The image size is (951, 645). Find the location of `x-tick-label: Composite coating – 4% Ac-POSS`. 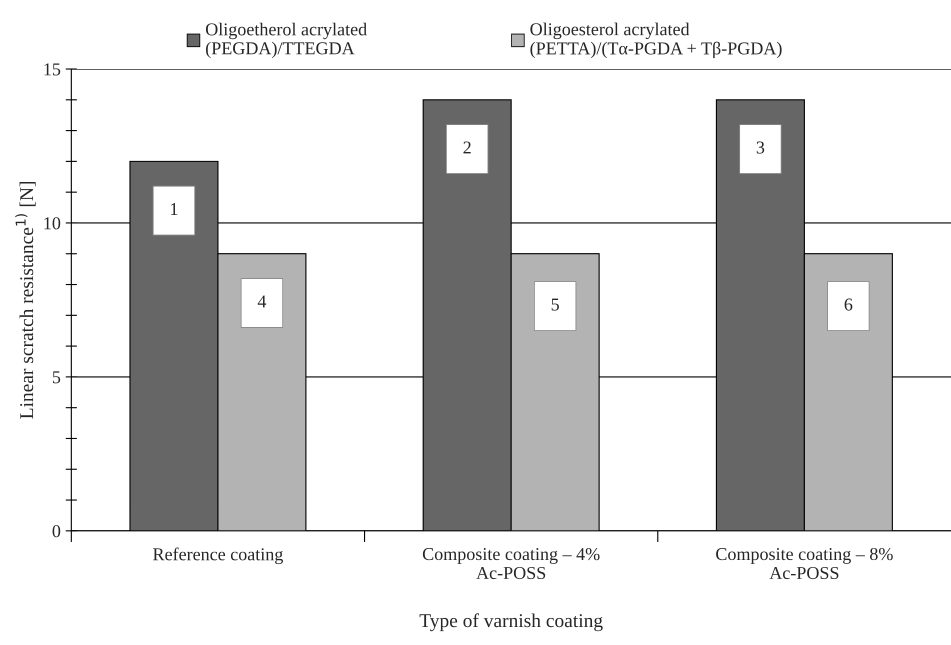

x-tick-label: Composite coating – 4% Ac-POSS is located at coordinates (511, 564).